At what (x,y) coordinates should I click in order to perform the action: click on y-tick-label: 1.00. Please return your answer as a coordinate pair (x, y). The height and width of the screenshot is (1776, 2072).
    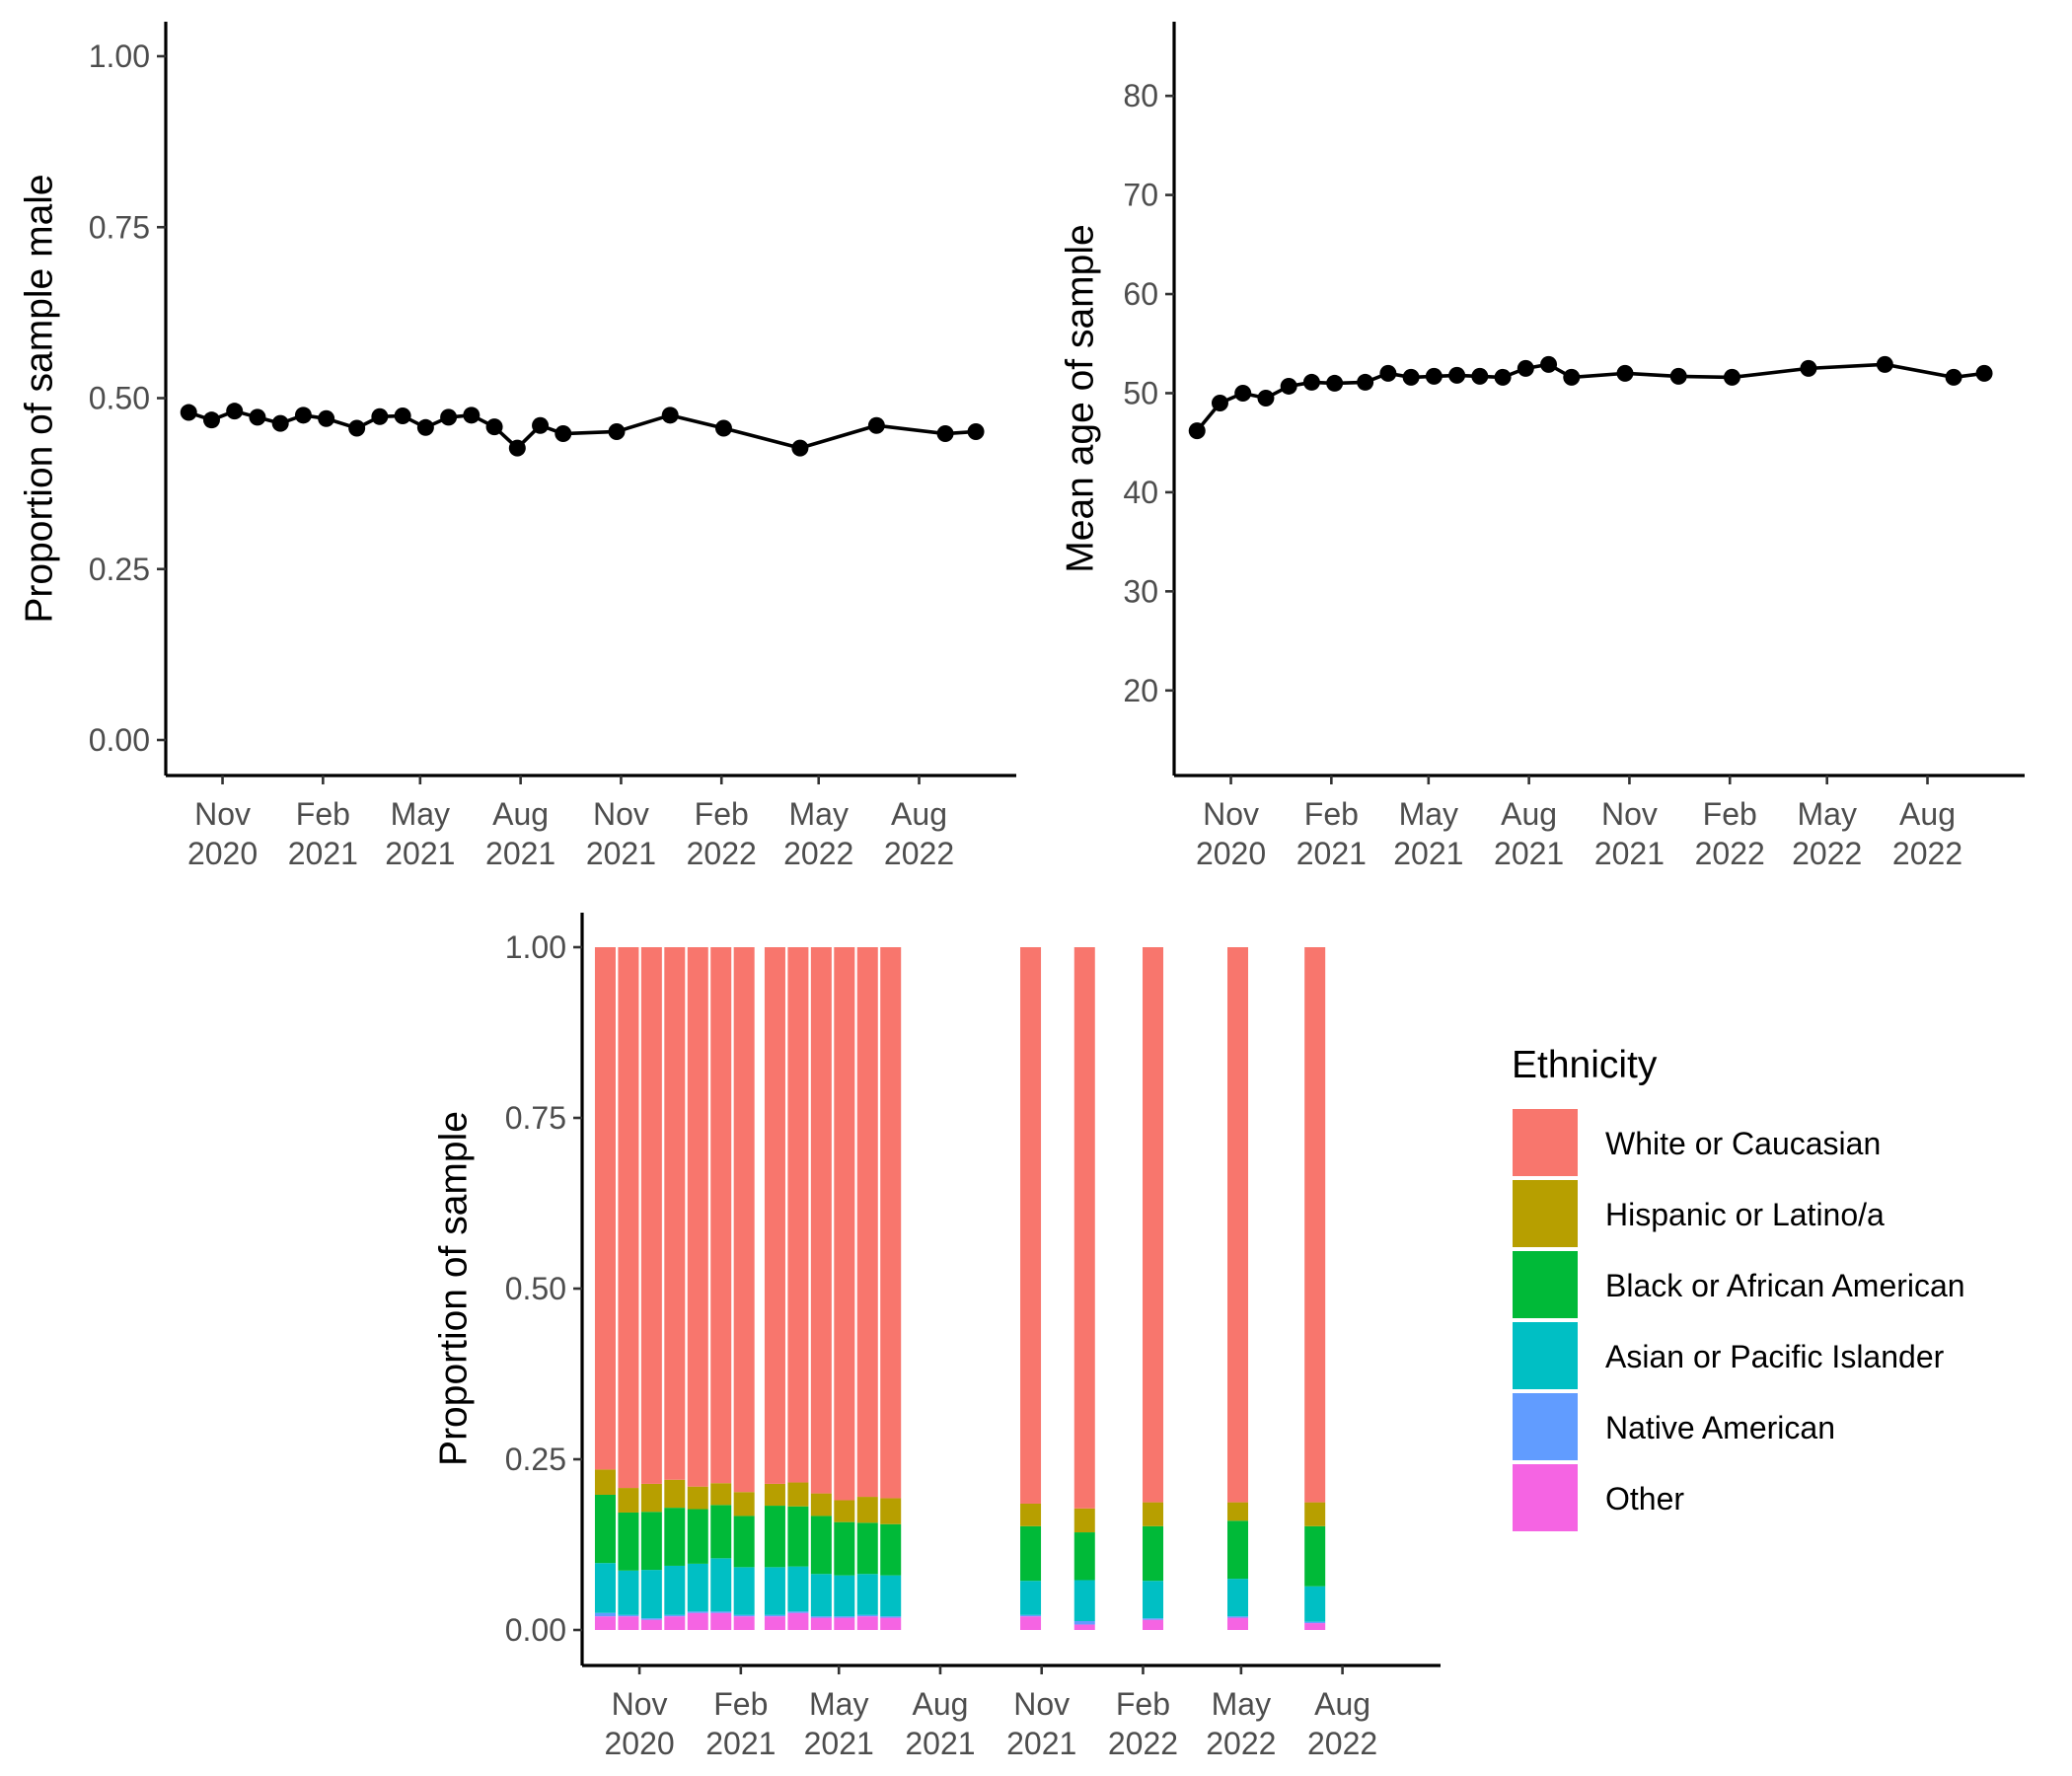
    Looking at the image, I should click on (120, 56).